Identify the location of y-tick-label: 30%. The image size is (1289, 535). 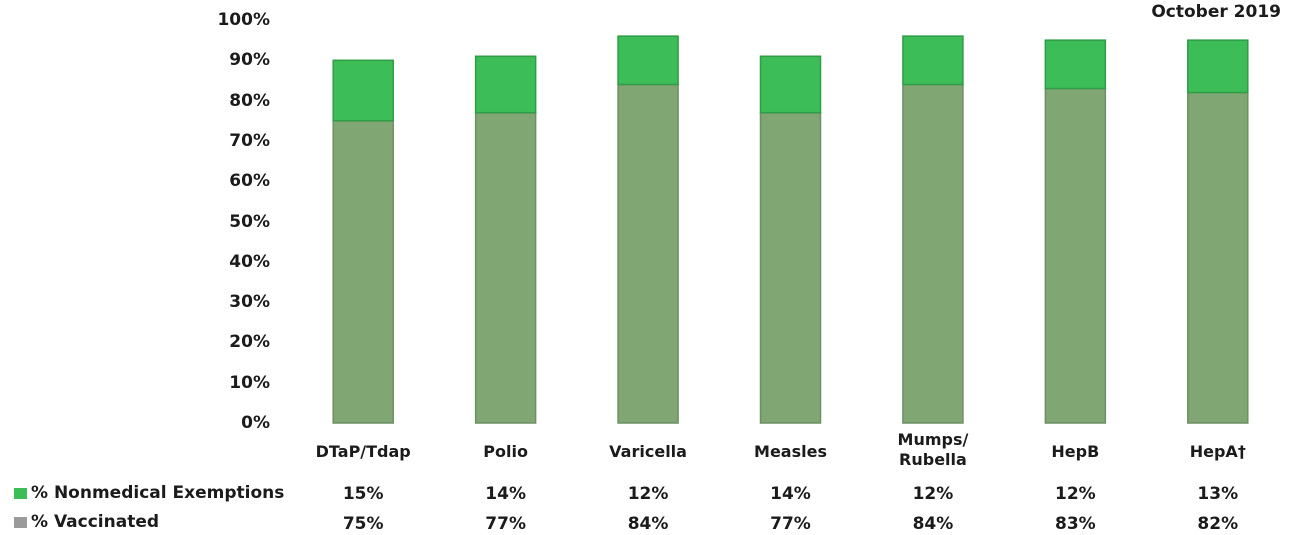
(249, 302).